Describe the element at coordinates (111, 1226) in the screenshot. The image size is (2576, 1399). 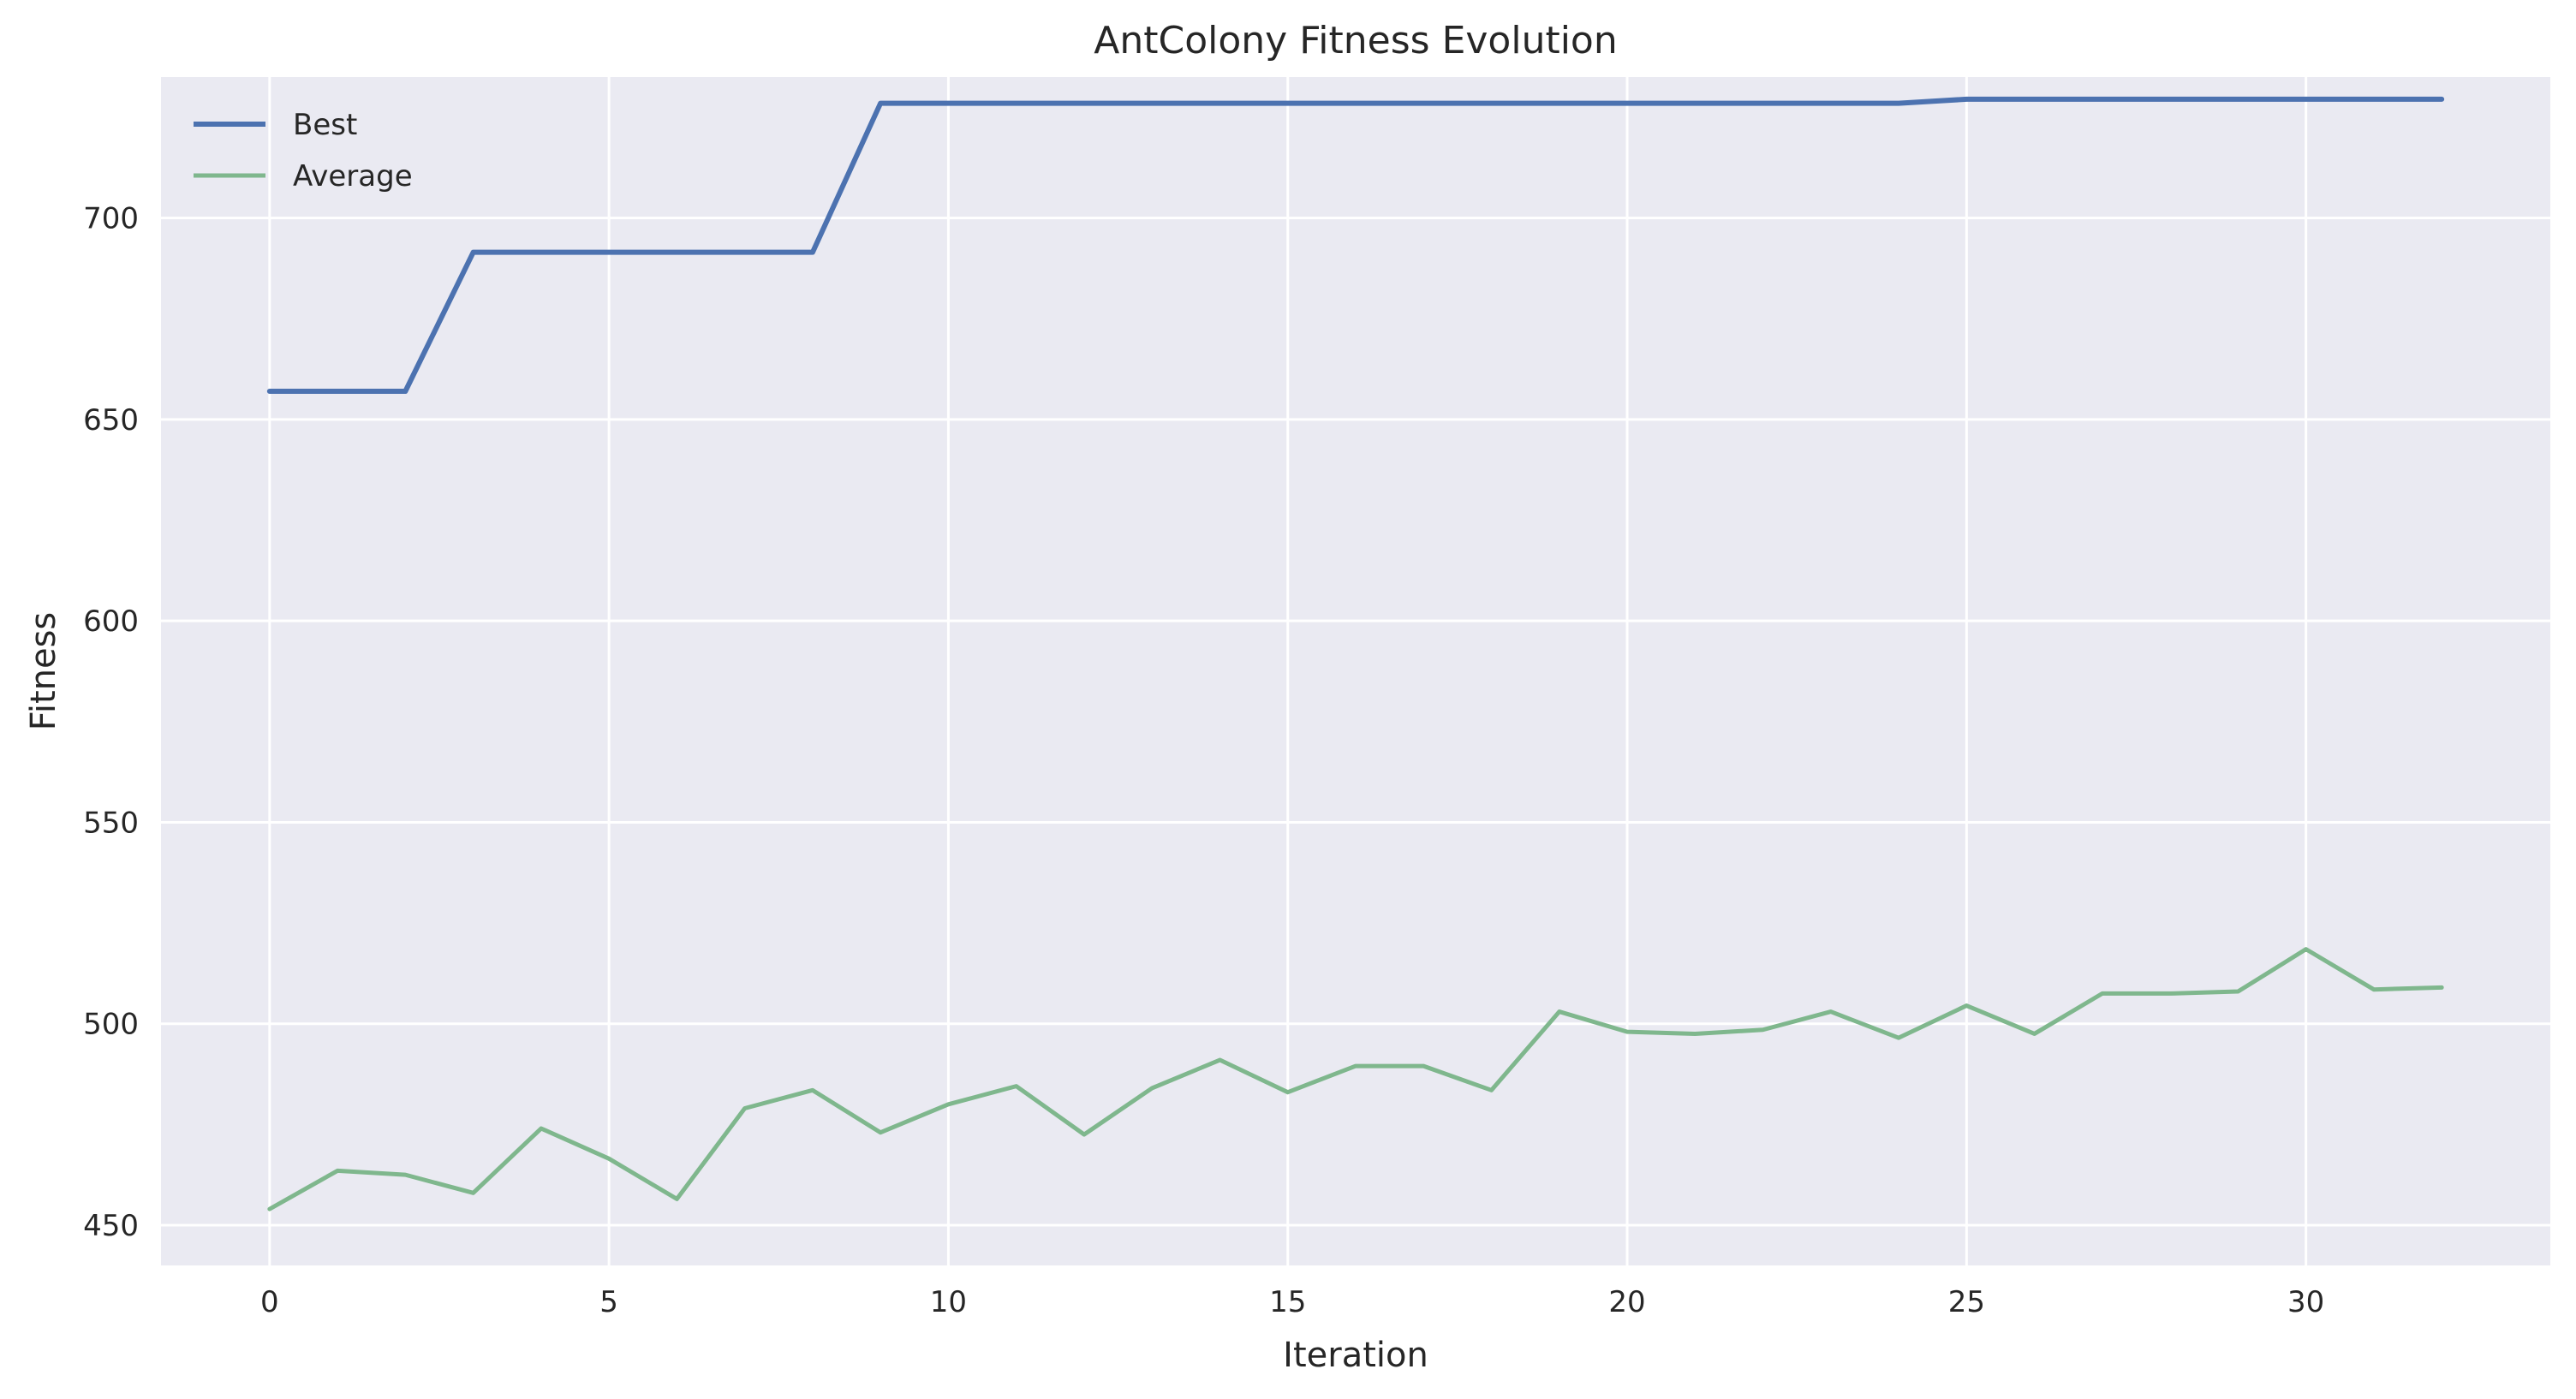
I see `y-tick-label: 450` at that location.